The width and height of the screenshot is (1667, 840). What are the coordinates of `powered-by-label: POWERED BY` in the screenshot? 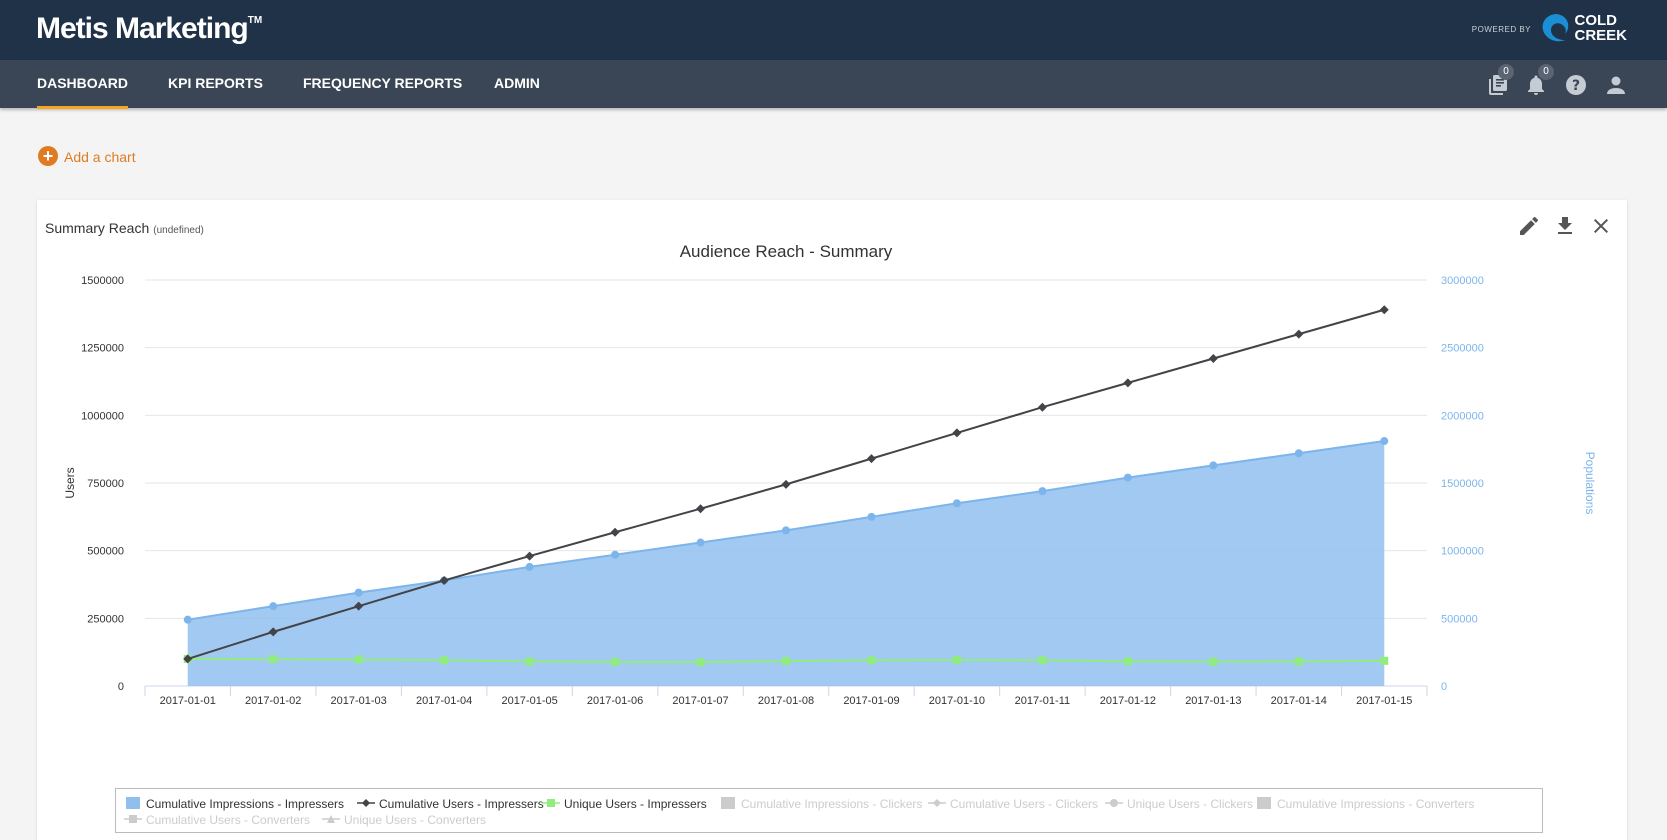 It's located at (1501, 29).